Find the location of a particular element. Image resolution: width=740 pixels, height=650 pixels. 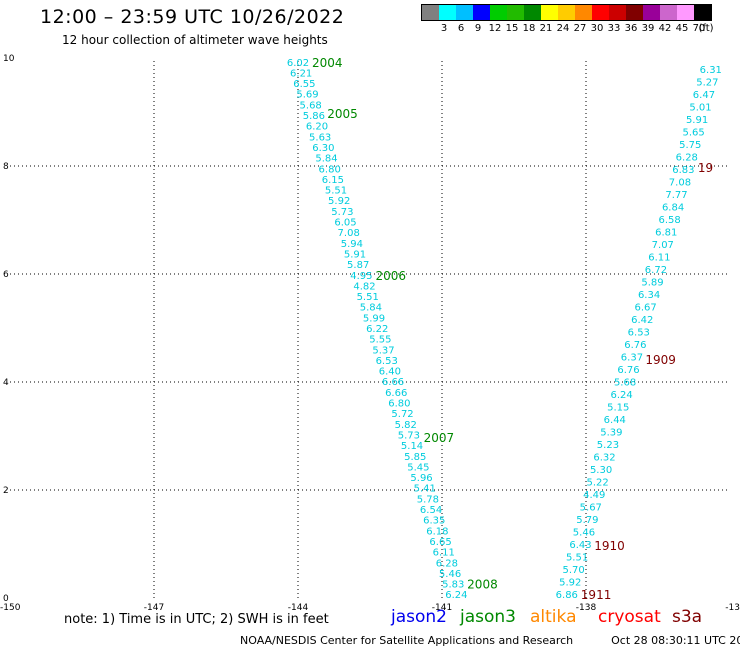

mission-label: jason2 is located at coordinates (419, 617).